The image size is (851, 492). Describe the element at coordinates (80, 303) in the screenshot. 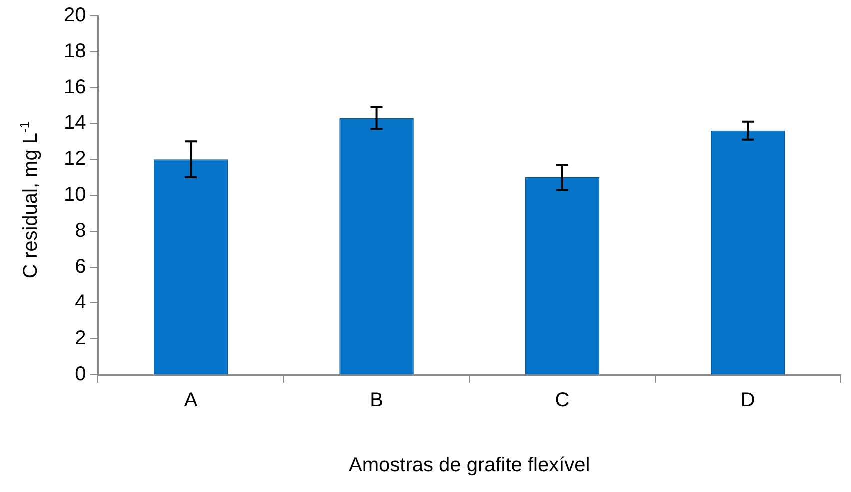

I see `y-tick-label: 4` at that location.